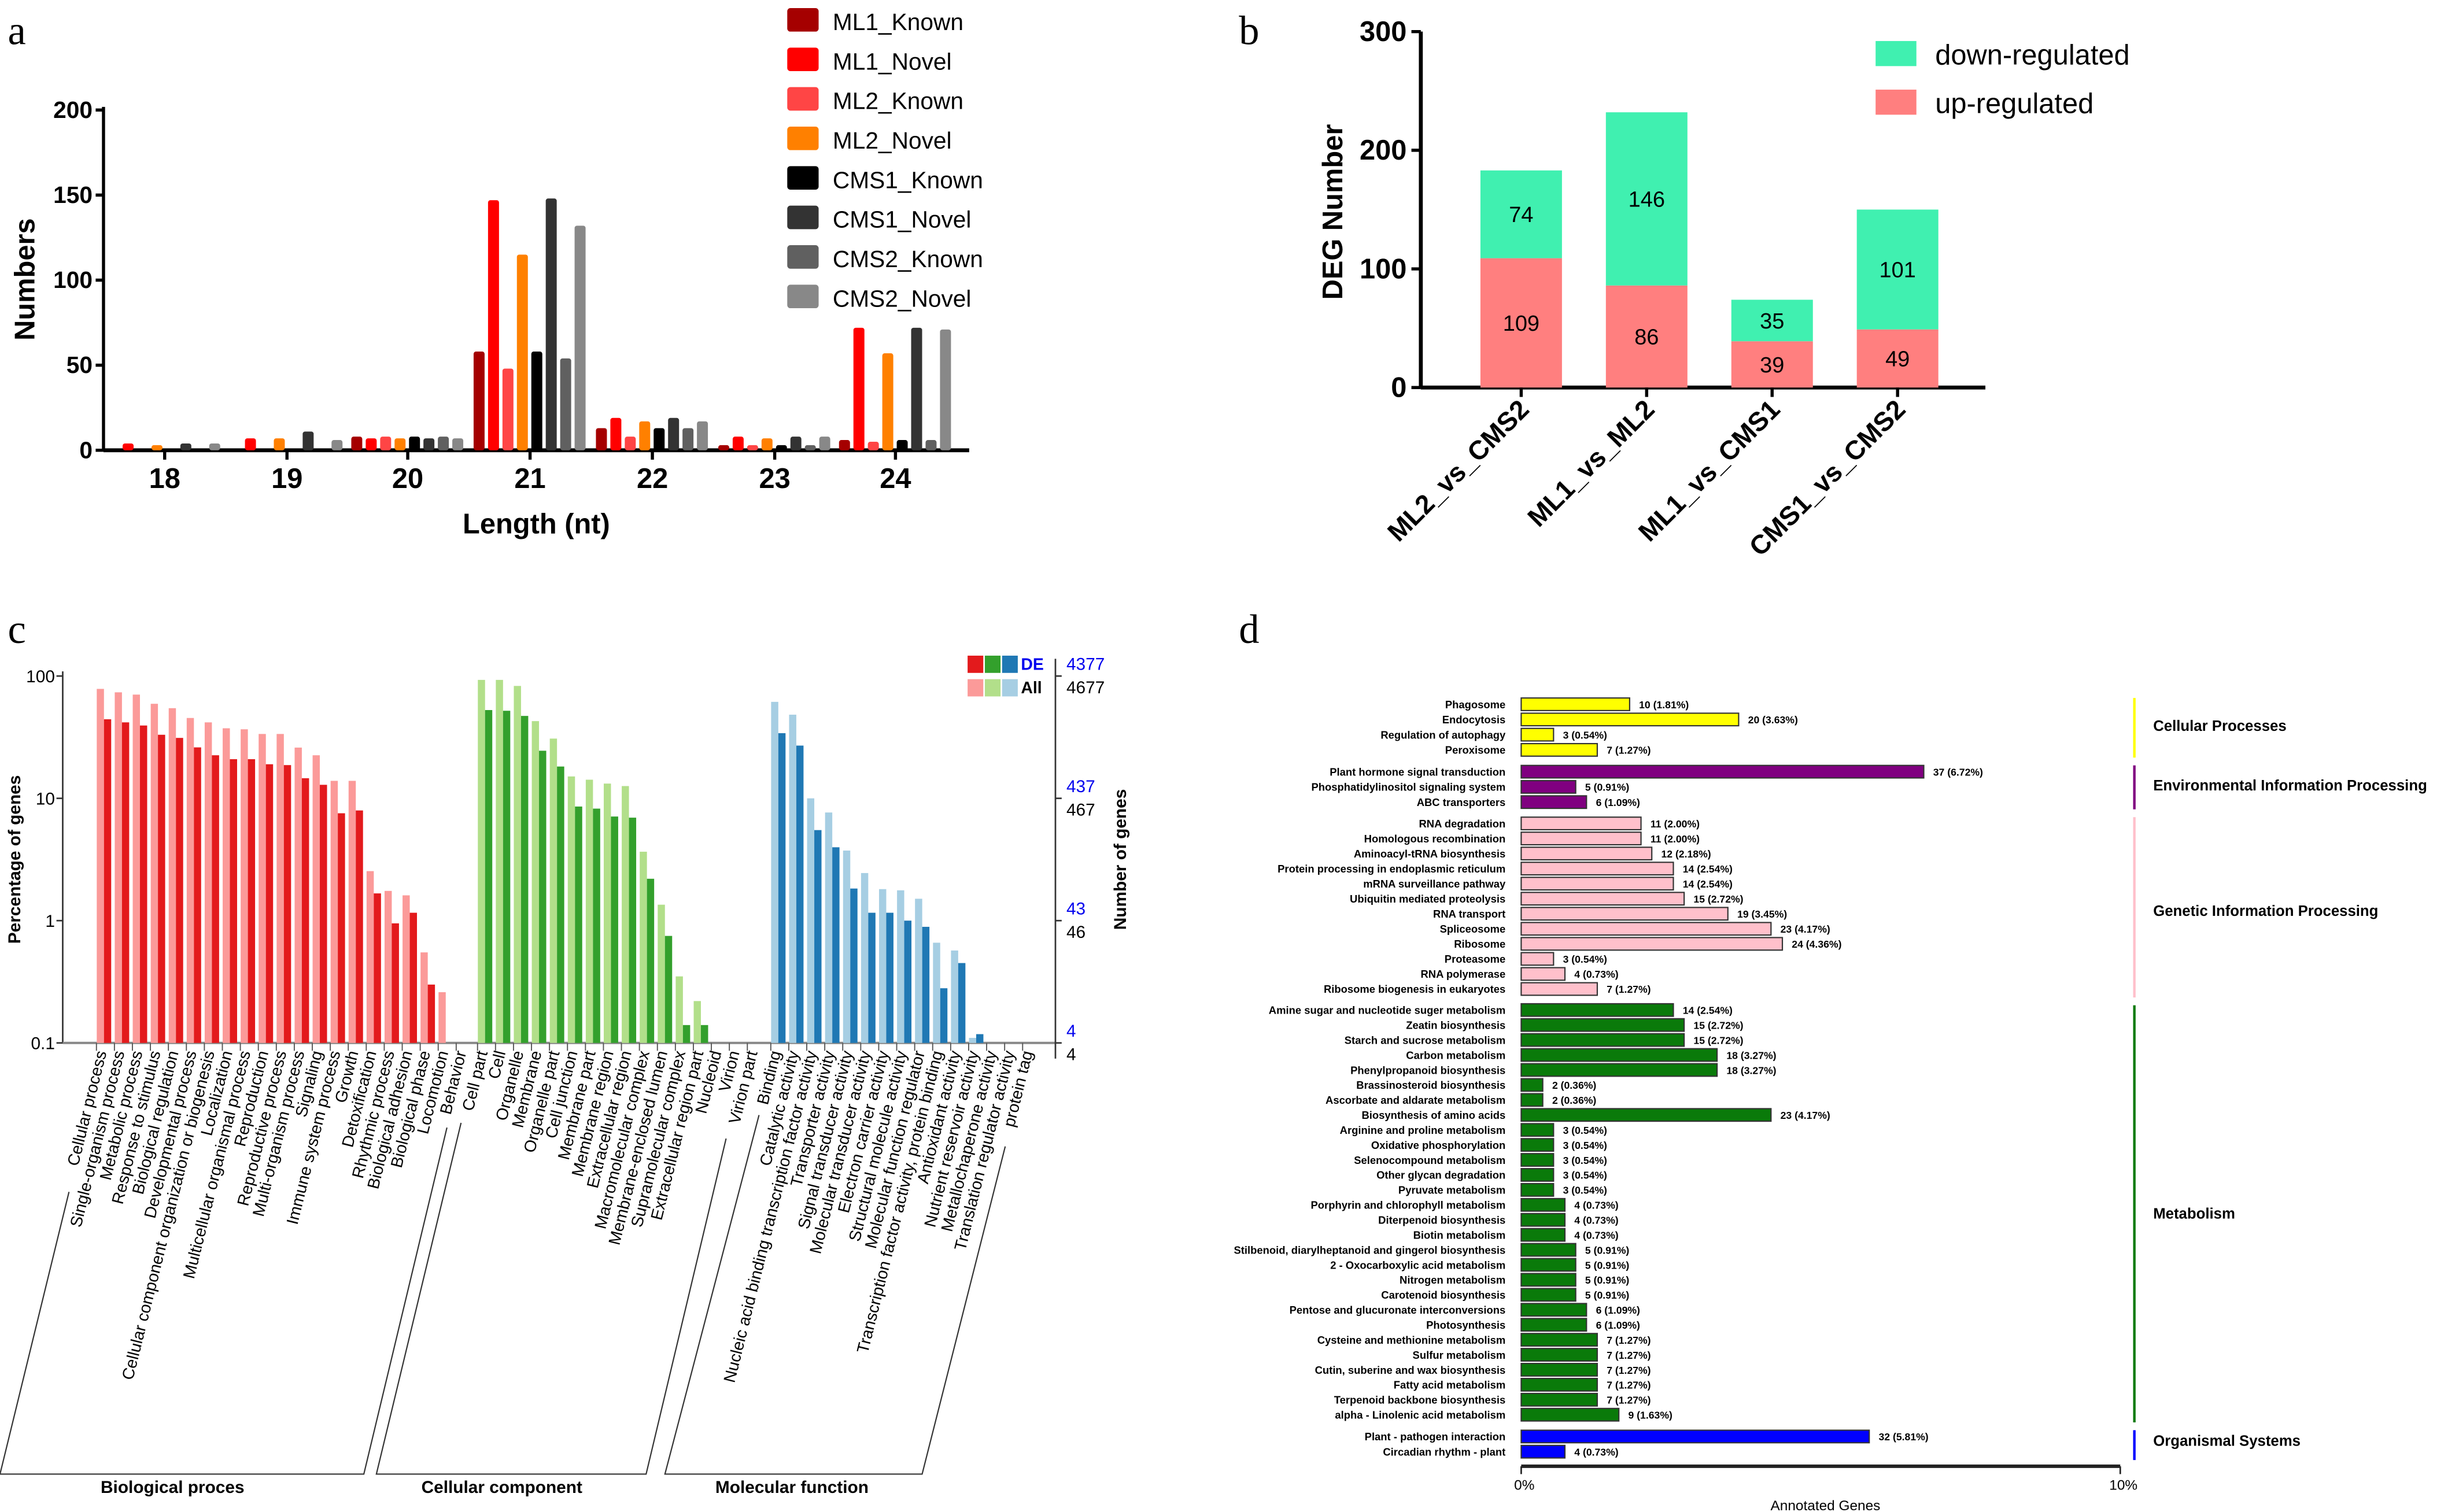 The height and width of the screenshot is (1512, 2459). Describe the element at coordinates (1548, 1250) in the screenshot. I see `bar-Stilbenoid, diarylheptanoid and gingerol biosynthesis` at that location.